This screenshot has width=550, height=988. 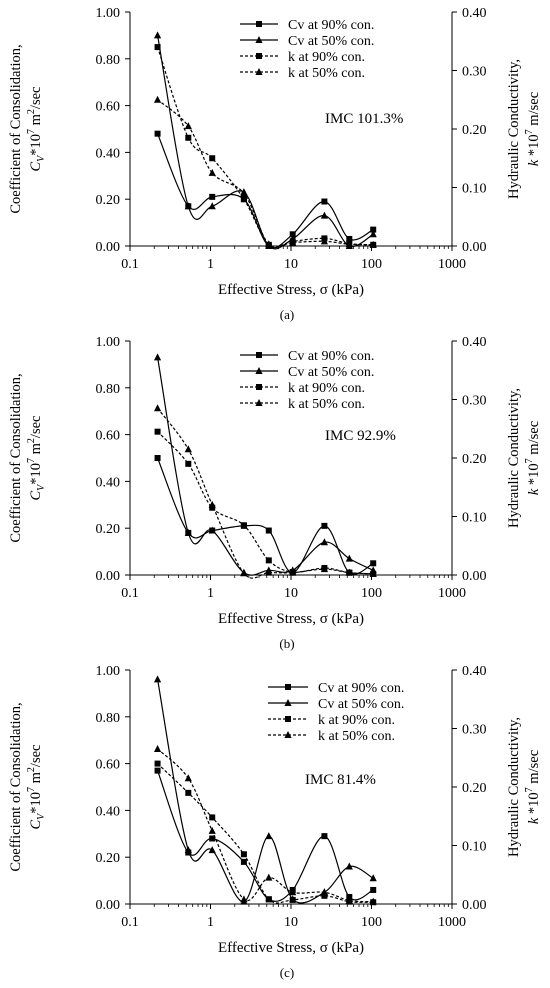 I want to click on legend-label: k at 90% con., so click(x=326, y=388).